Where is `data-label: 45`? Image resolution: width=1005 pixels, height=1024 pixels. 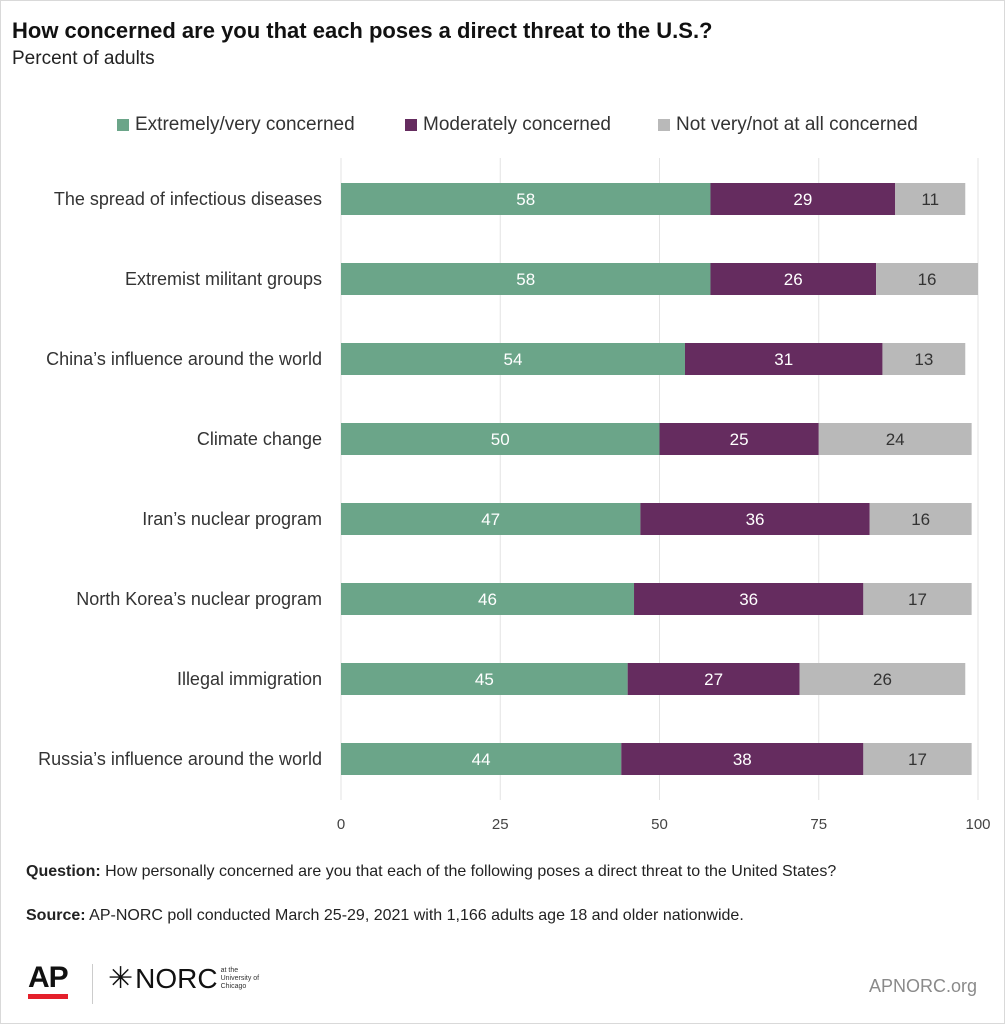
data-label: 45 is located at coordinates (484, 679).